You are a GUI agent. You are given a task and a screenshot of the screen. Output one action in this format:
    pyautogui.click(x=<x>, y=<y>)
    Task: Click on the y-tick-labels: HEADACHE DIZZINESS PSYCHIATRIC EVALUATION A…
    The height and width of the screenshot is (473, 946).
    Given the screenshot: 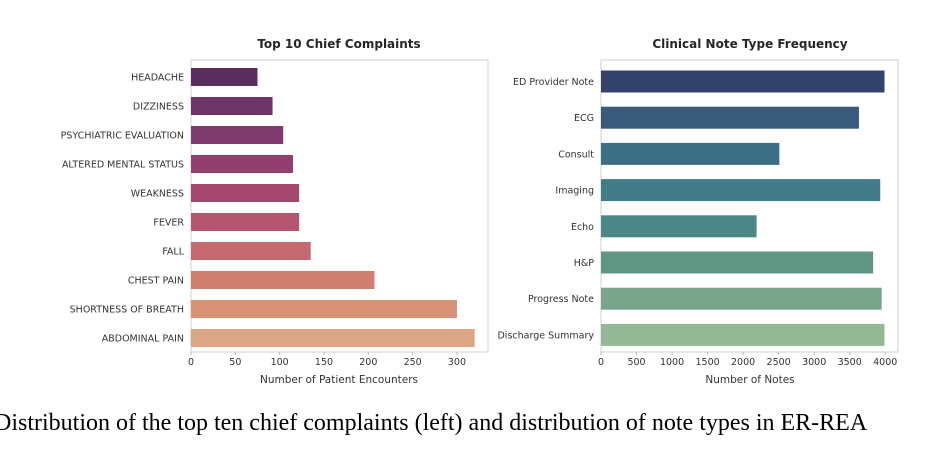 What is the action you would take?
    pyautogui.click(x=123, y=209)
    